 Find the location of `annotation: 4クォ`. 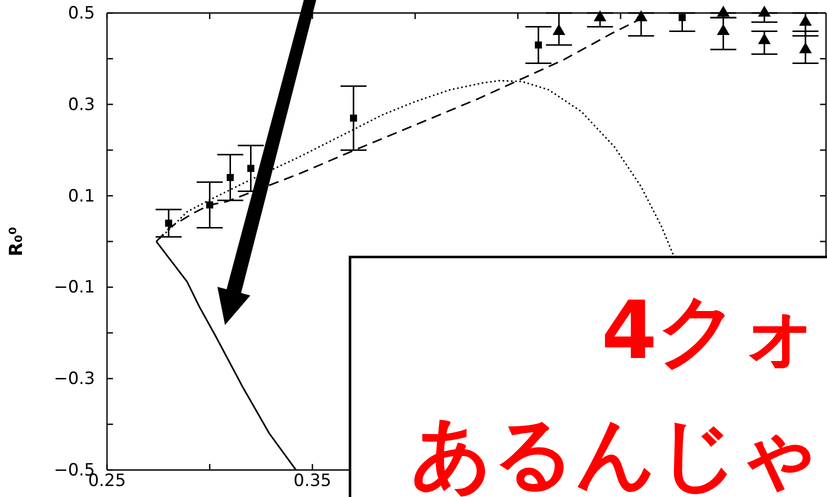

annotation: 4クォ is located at coordinates (711, 330).